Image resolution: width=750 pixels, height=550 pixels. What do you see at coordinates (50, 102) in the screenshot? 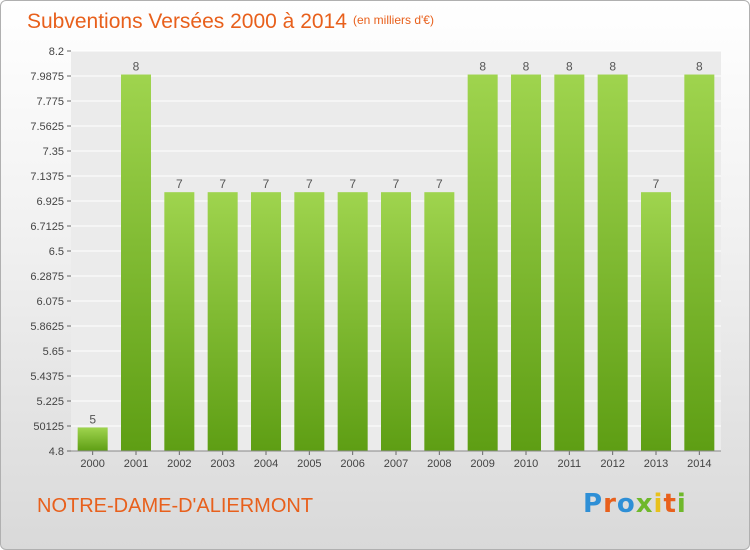
I see `y-tick-label: 7.775` at bounding box center [50, 102].